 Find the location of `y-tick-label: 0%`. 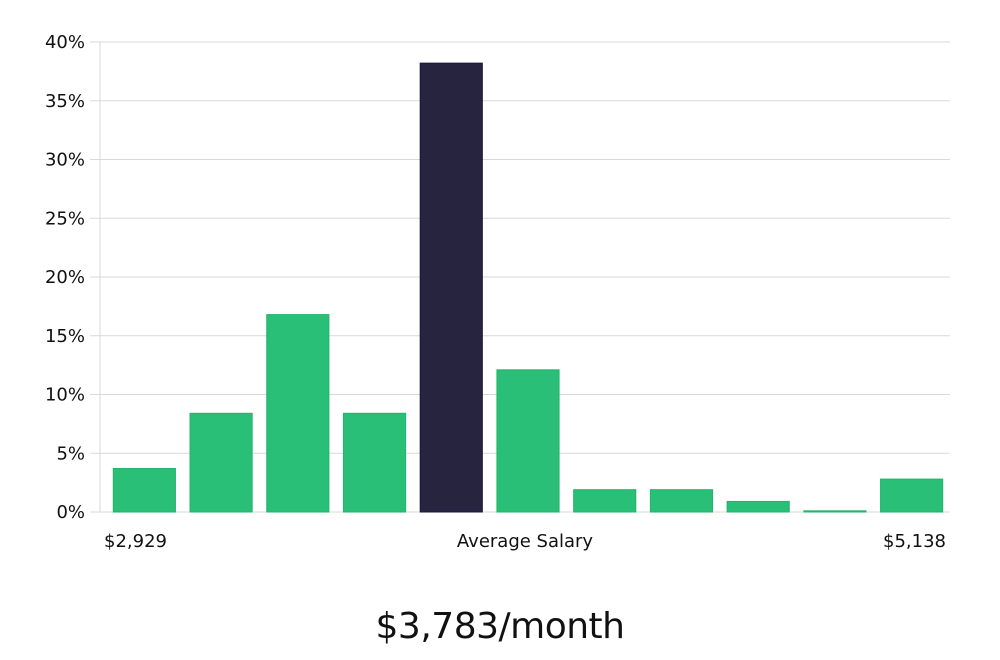

y-tick-label: 0% is located at coordinates (70, 512).